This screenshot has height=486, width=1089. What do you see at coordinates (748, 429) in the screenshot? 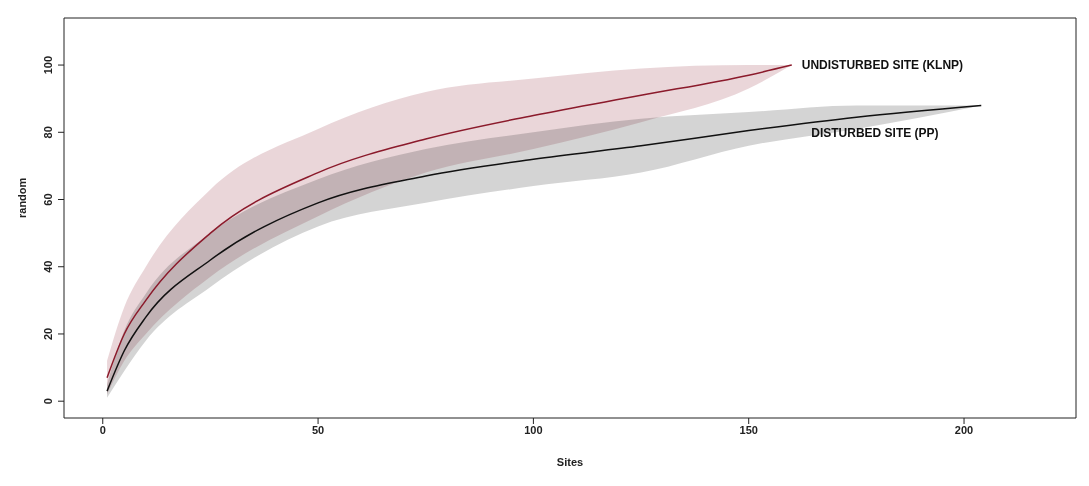
I see `x-tick-label: 150` at bounding box center [748, 429].